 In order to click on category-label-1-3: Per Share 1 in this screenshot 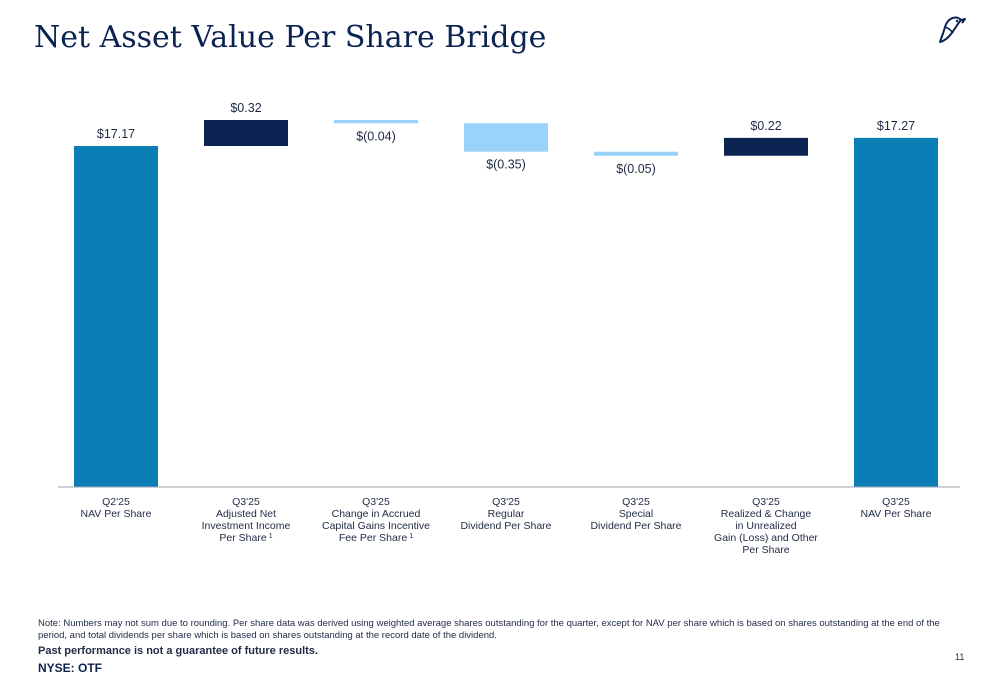, I will do `click(245, 538)`.